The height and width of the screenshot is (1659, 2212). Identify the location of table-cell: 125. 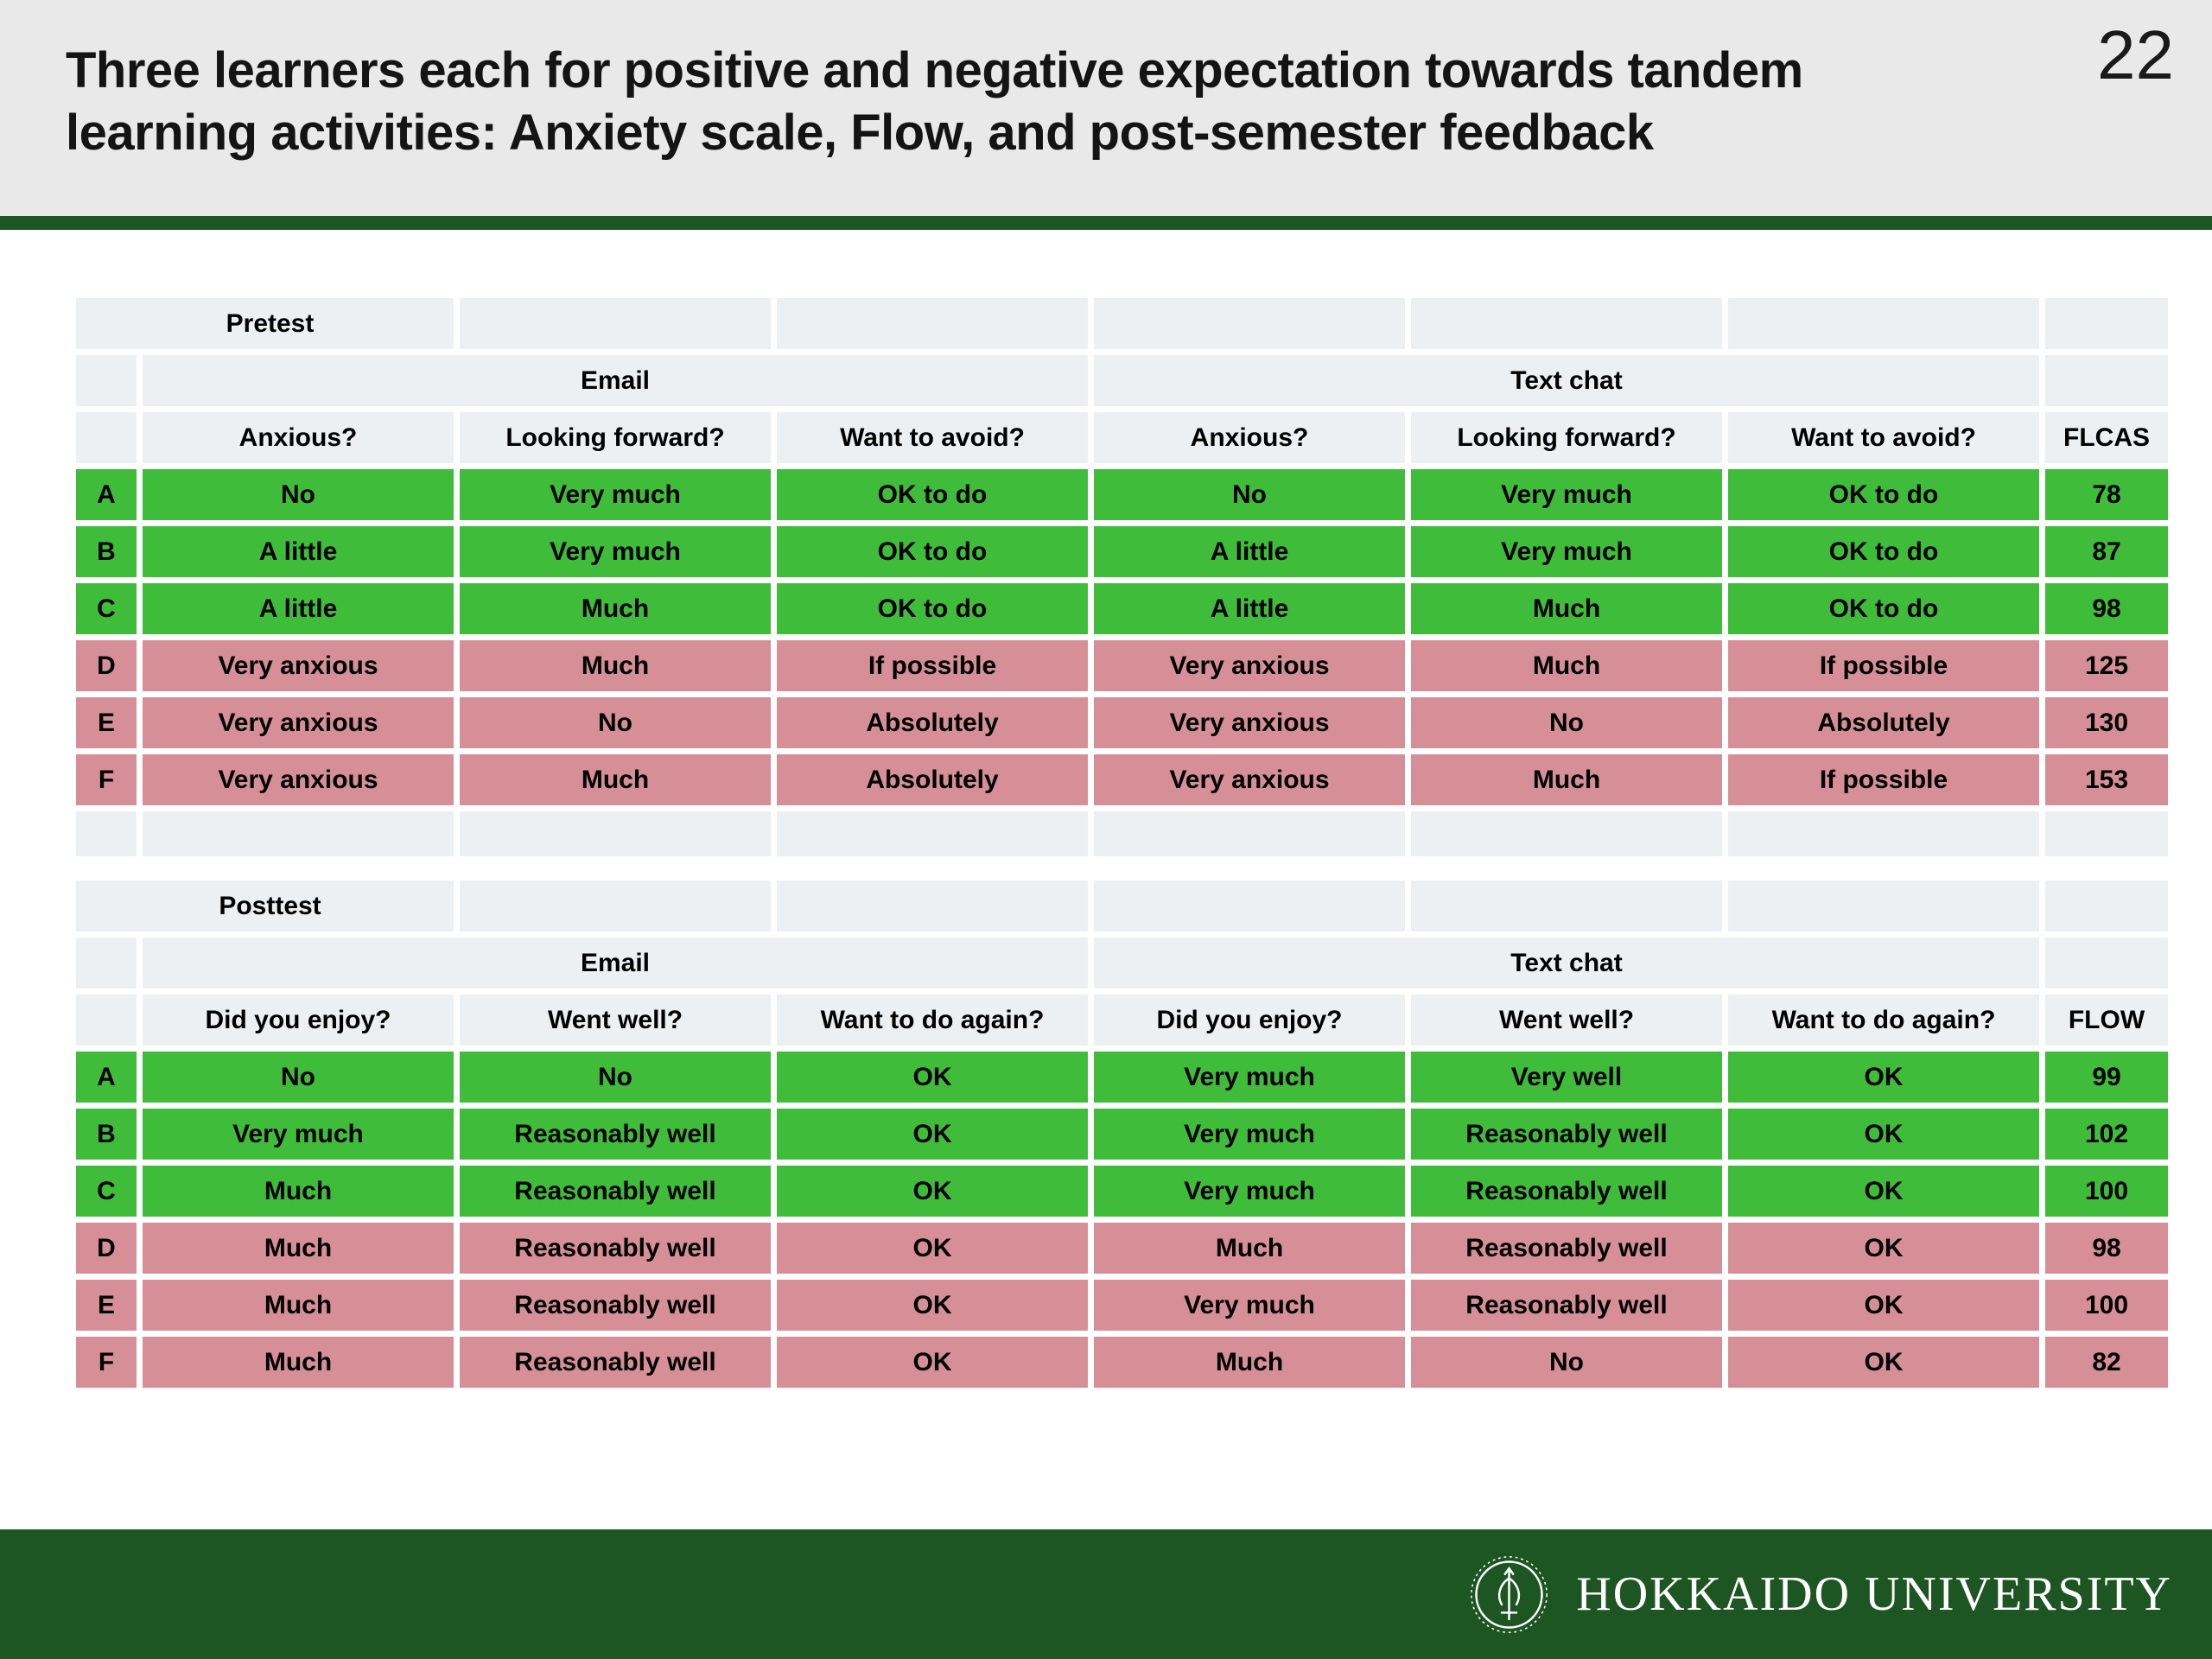
(2106, 665).